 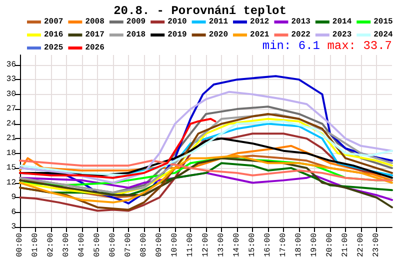 I want to click on legend-label: 2021, so click(x=260, y=35).